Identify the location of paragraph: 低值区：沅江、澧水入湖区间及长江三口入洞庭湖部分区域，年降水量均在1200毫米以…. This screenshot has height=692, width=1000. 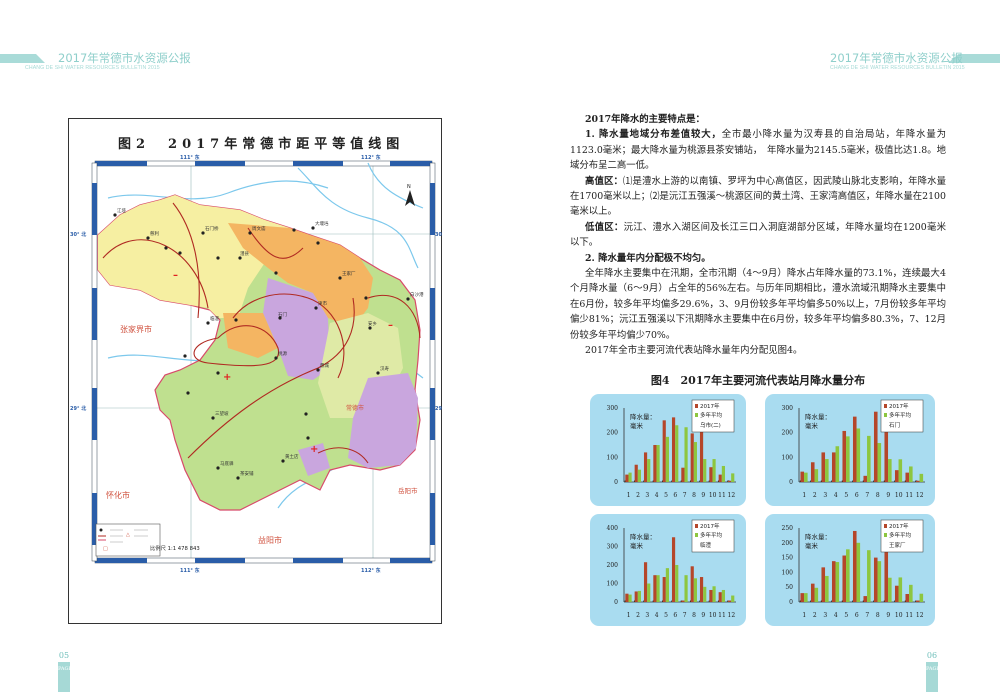
(758, 235).